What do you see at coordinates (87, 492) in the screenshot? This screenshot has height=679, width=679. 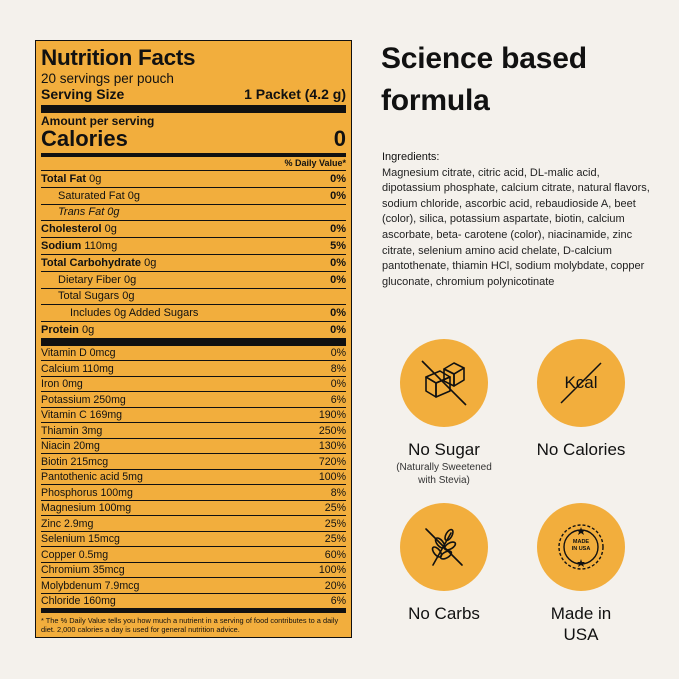 I see `vitamin-name: Phosphorus 100mg` at bounding box center [87, 492].